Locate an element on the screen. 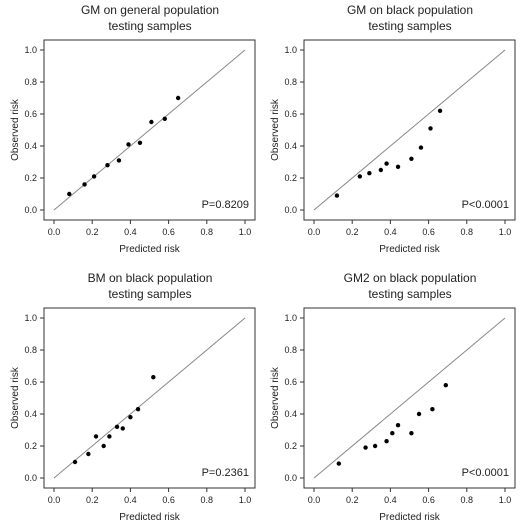 The width and height of the screenshot is (520, 530). chart-title: BM on black population testing samples is located at coordinates (150, 286).